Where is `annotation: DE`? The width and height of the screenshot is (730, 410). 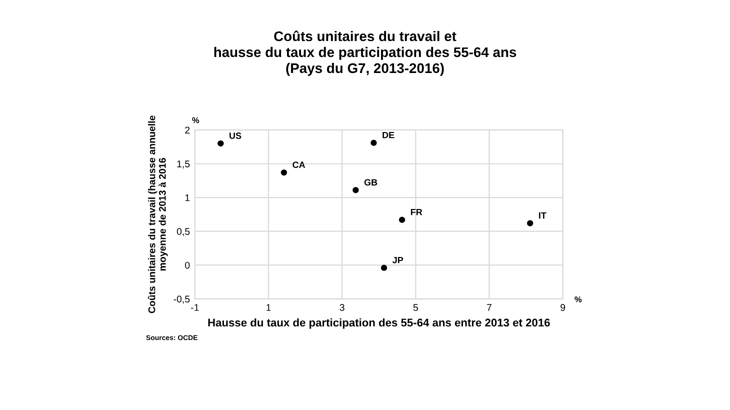
annotation: DE is located at coordinates (388, 135).